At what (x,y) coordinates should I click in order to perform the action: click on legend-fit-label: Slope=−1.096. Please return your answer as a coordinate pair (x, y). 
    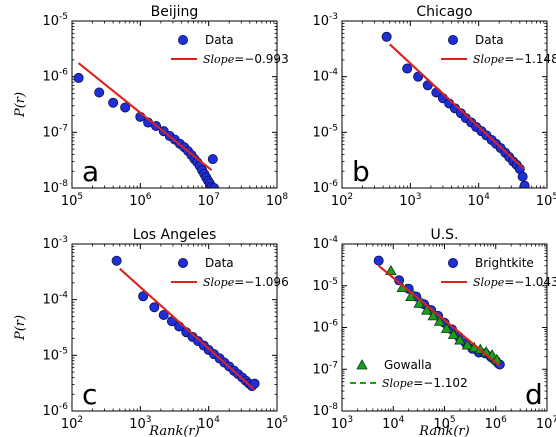
    Looking at the image, I should click on (246, 282).